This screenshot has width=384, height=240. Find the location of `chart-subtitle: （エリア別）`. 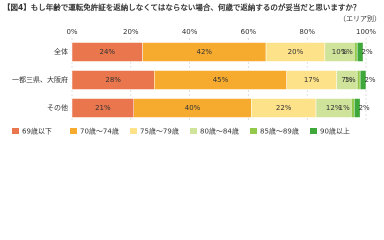

chart-subtitle: （エリア別） is located at coordinates (360, 18).